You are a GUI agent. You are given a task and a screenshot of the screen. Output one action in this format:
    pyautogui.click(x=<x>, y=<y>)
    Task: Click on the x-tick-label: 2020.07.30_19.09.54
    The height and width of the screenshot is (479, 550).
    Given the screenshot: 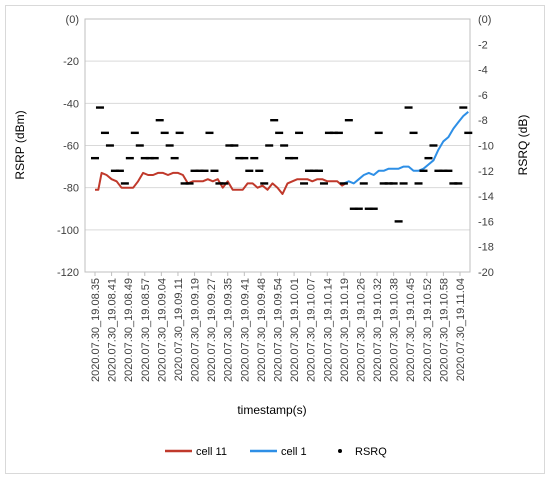 What is the action you would take?
    pyautogui.click(x=279, y=330)
    